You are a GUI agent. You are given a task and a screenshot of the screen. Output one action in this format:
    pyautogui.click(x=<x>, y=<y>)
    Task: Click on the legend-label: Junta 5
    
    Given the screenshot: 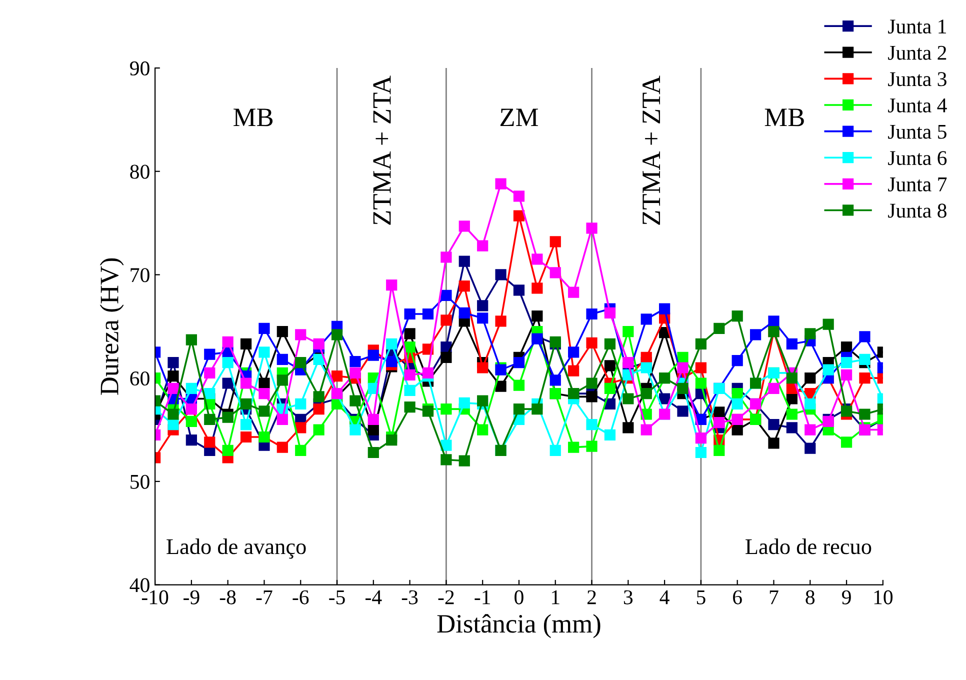 What is the action you would take?
    pyautogui.click(x=917, y=131)
    